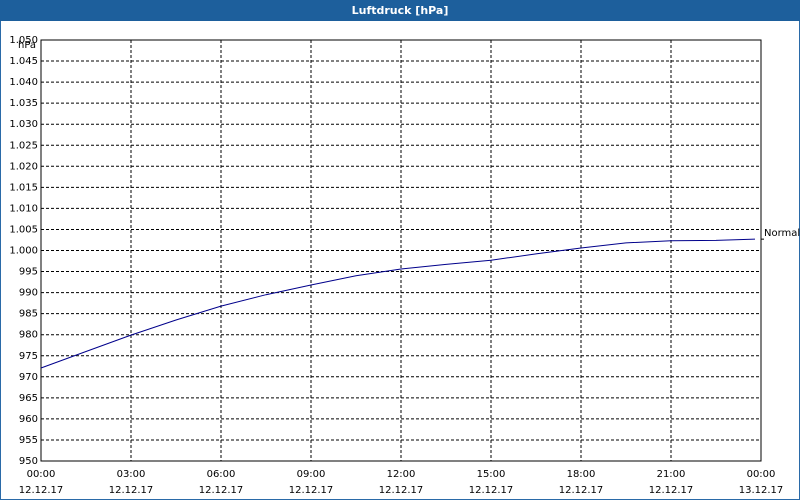 The height and width of the screenshot is (500, 800). Describe the element at coordinates (131, 474) in the screenshot. I see `x-tick-label: 03:00` at that location.